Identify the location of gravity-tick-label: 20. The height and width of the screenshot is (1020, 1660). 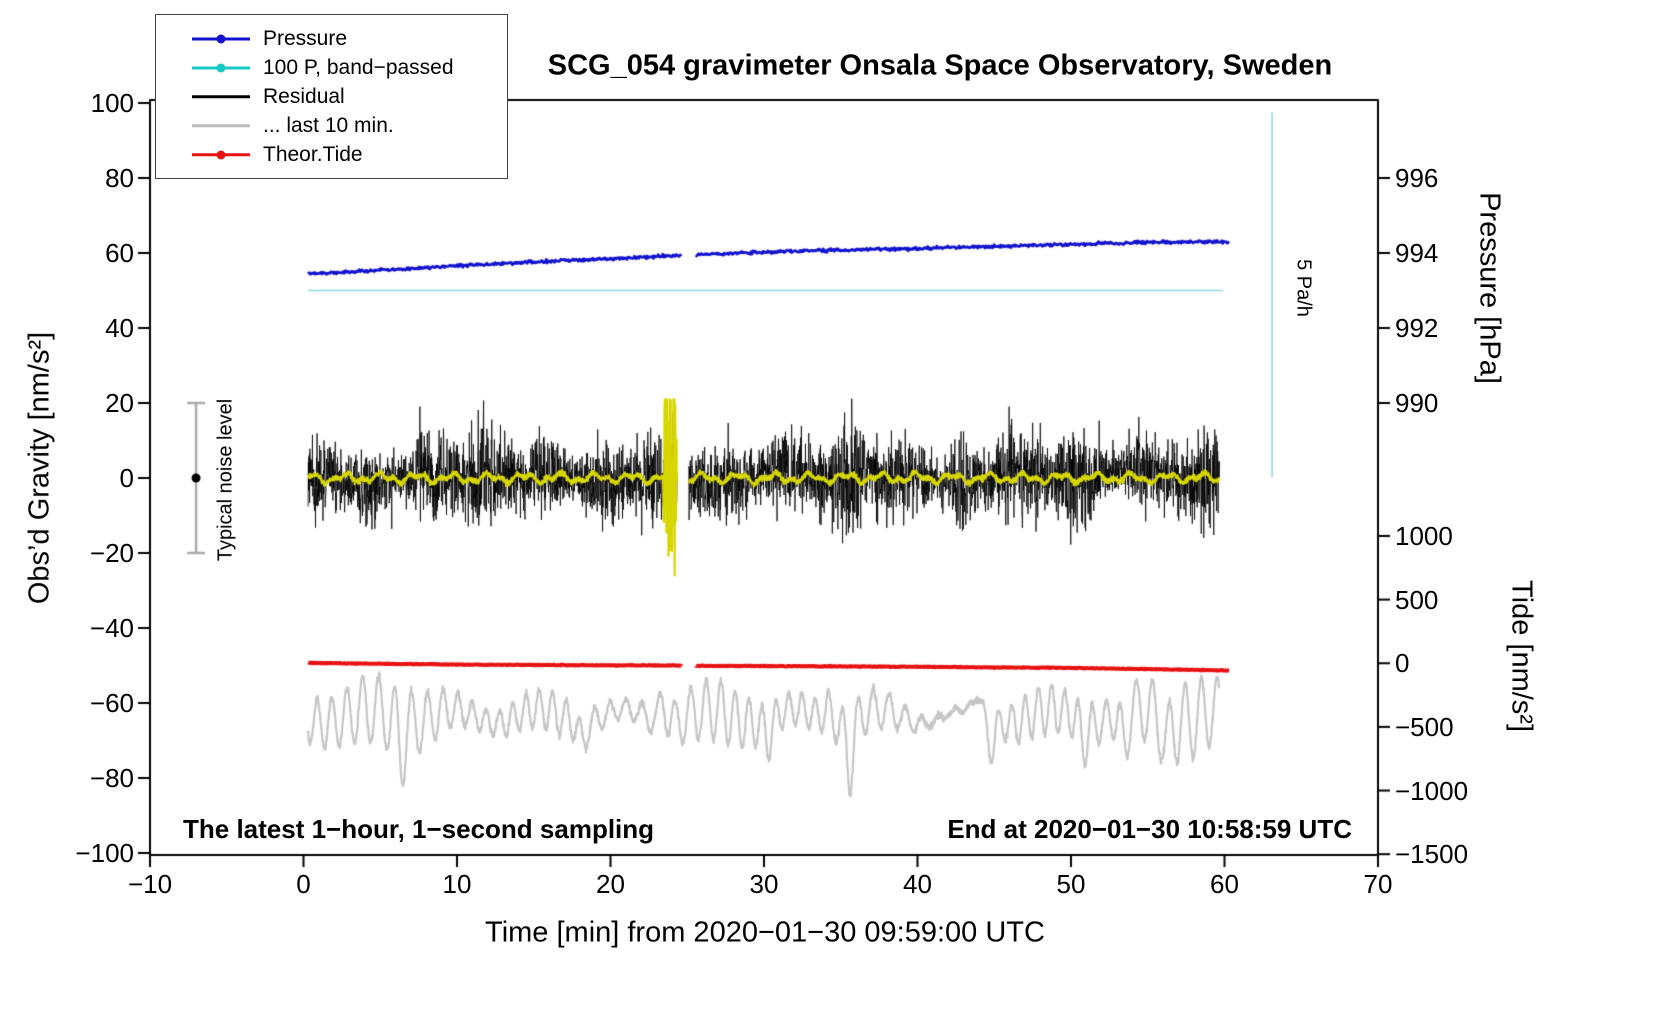
(119, 403).